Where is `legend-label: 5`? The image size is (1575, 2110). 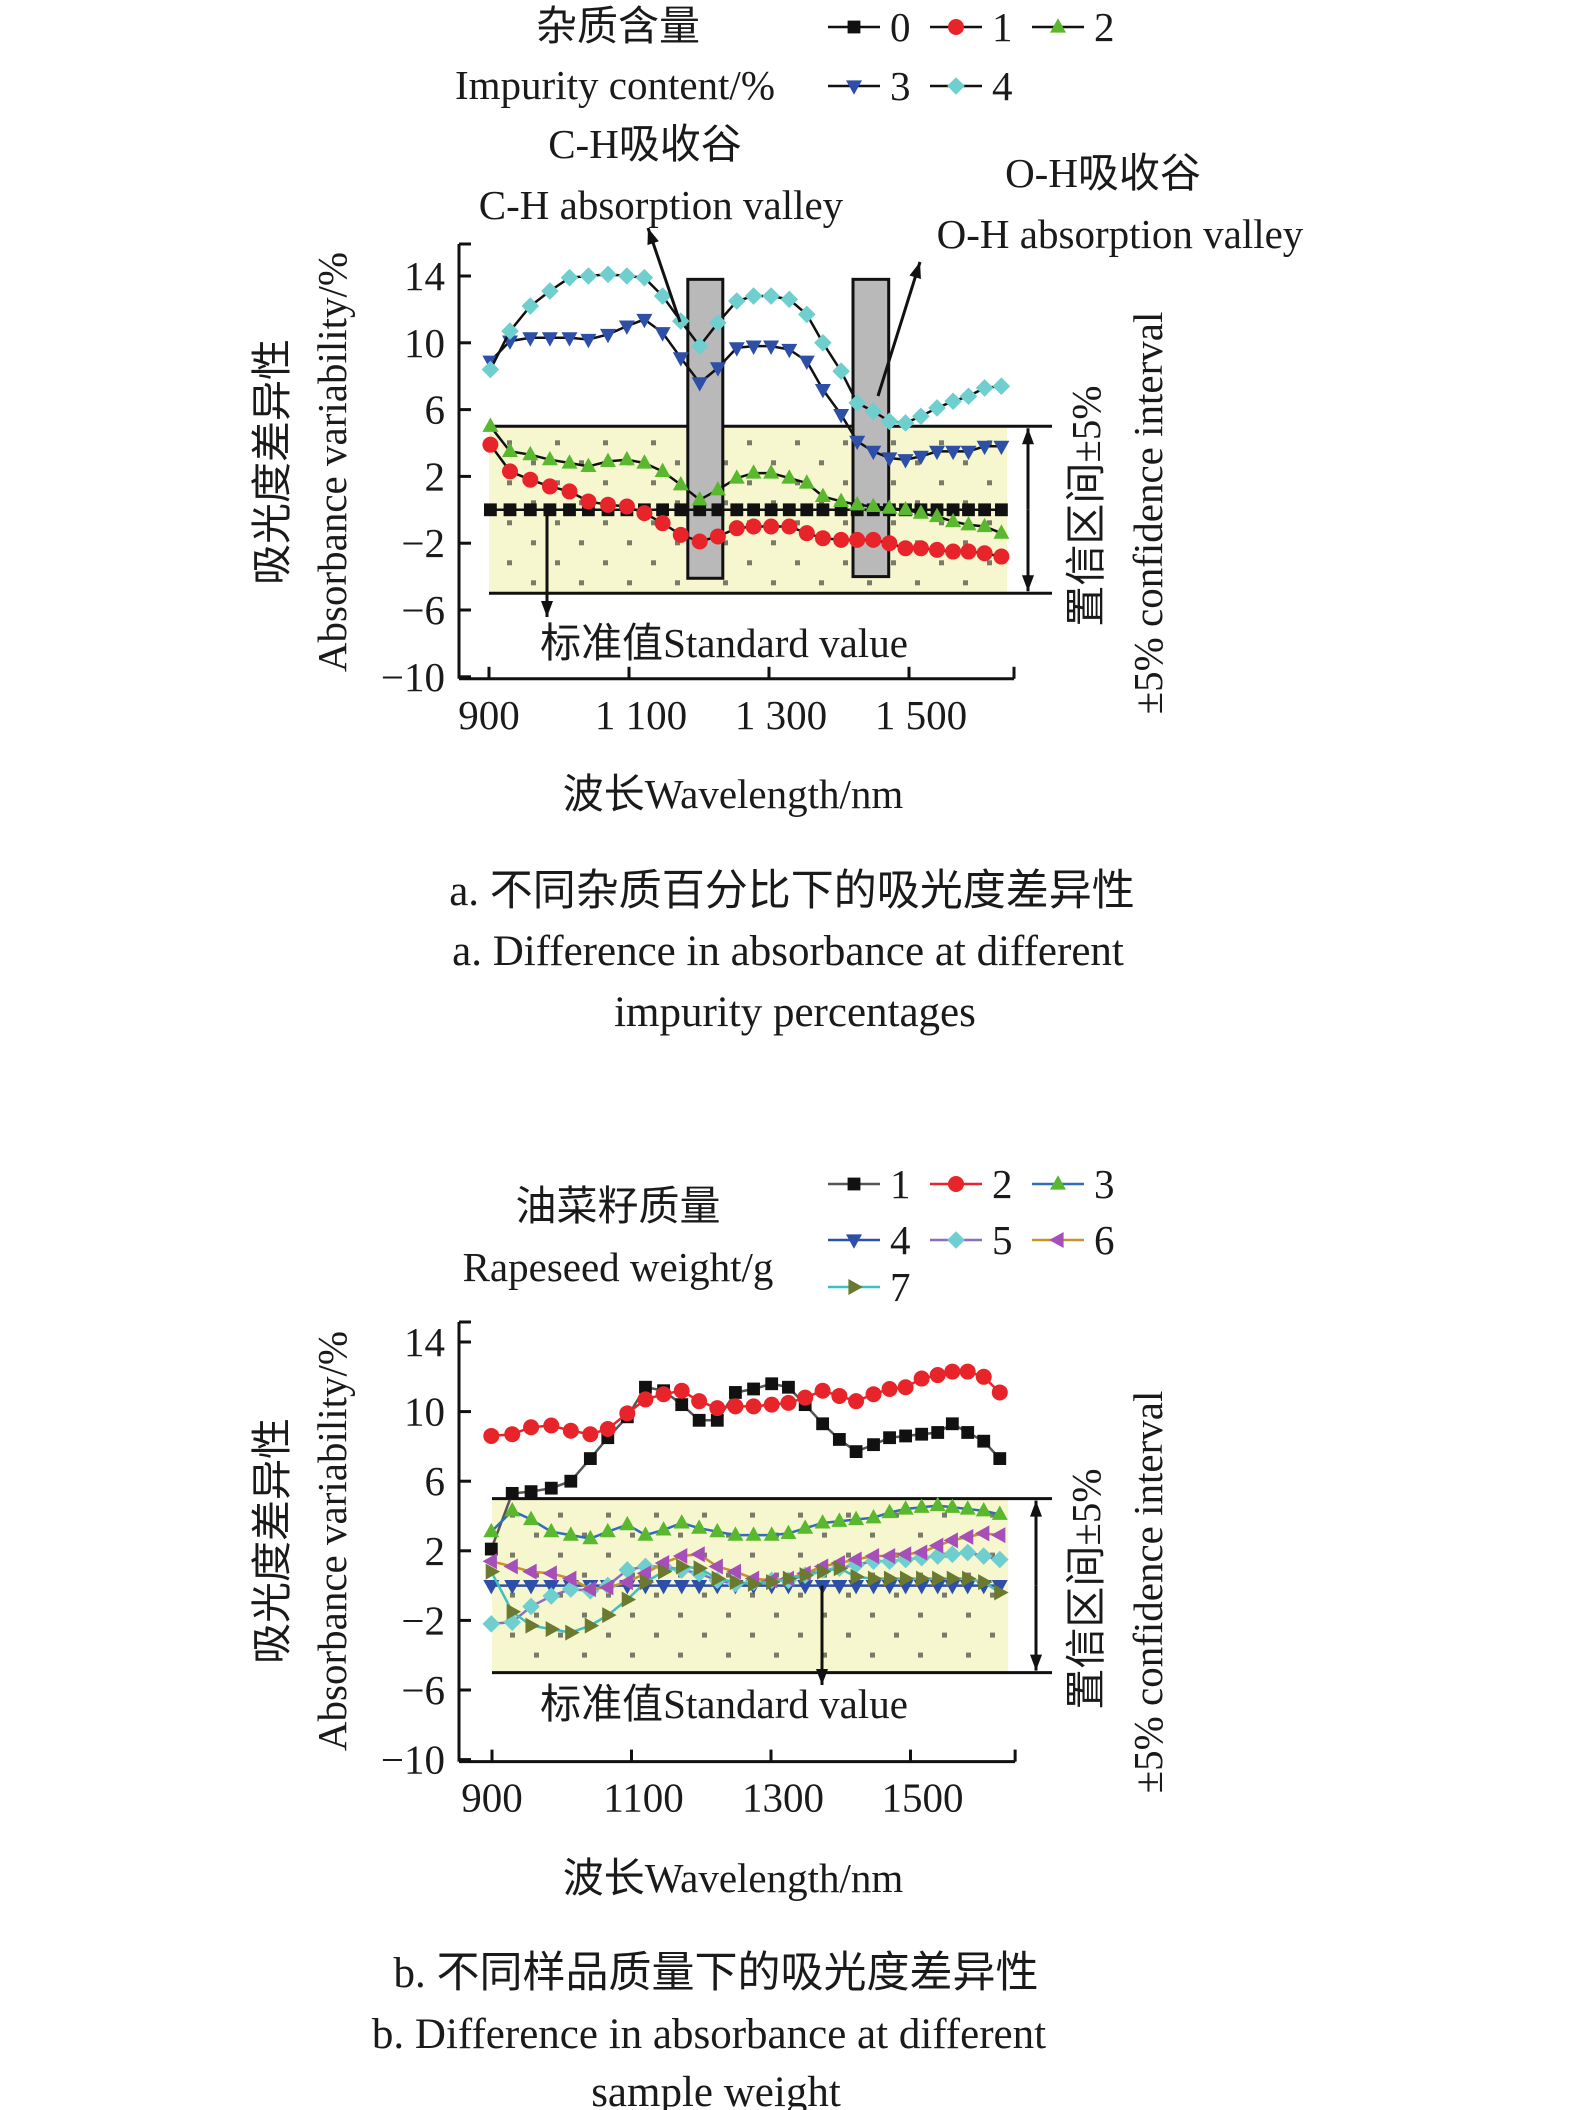 legend-label: 5 is located at coordinates (1002, 1240).